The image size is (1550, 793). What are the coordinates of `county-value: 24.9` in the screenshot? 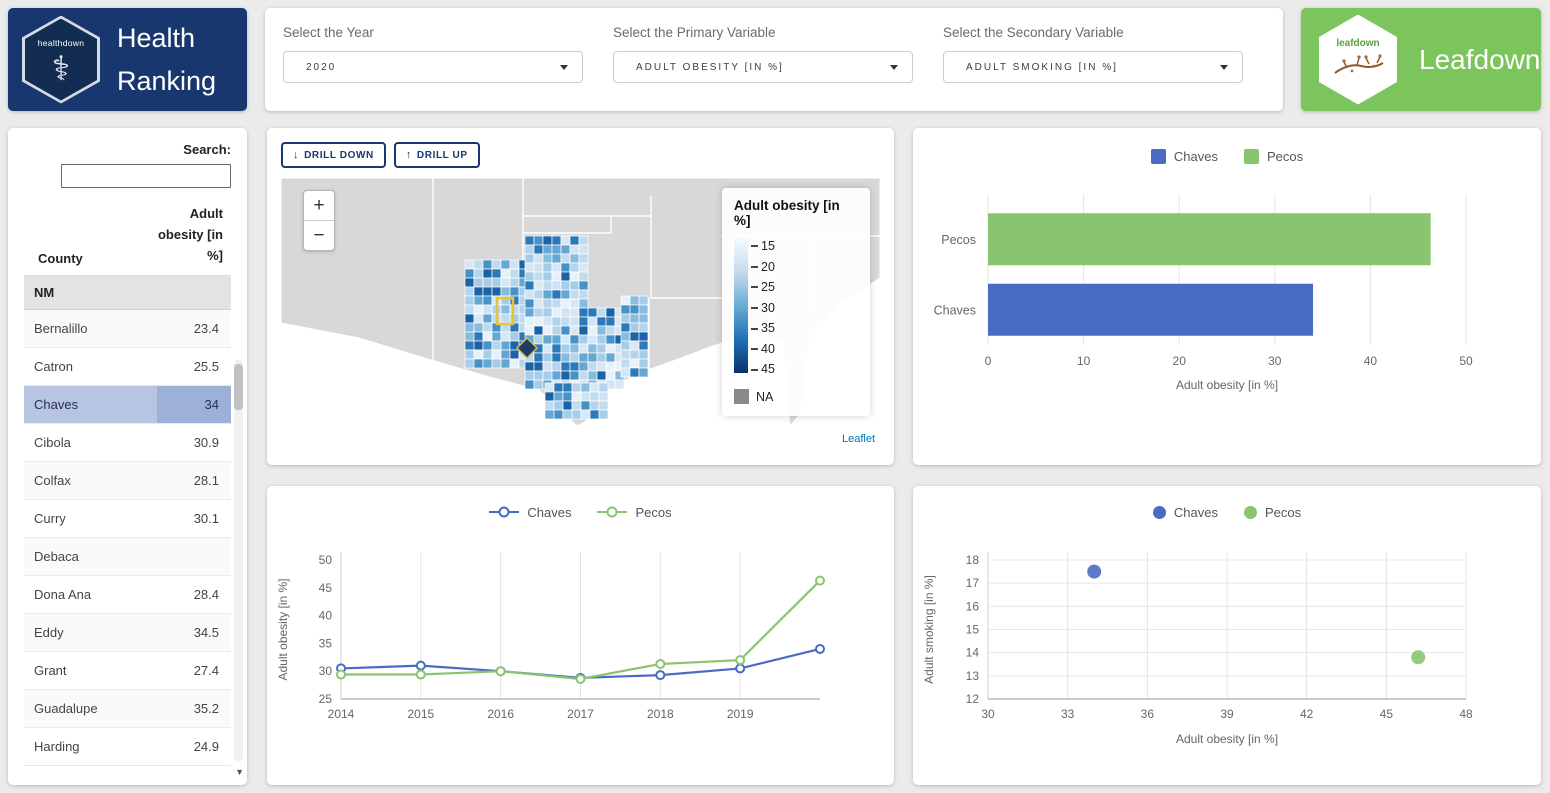 It's located at (206, 747).